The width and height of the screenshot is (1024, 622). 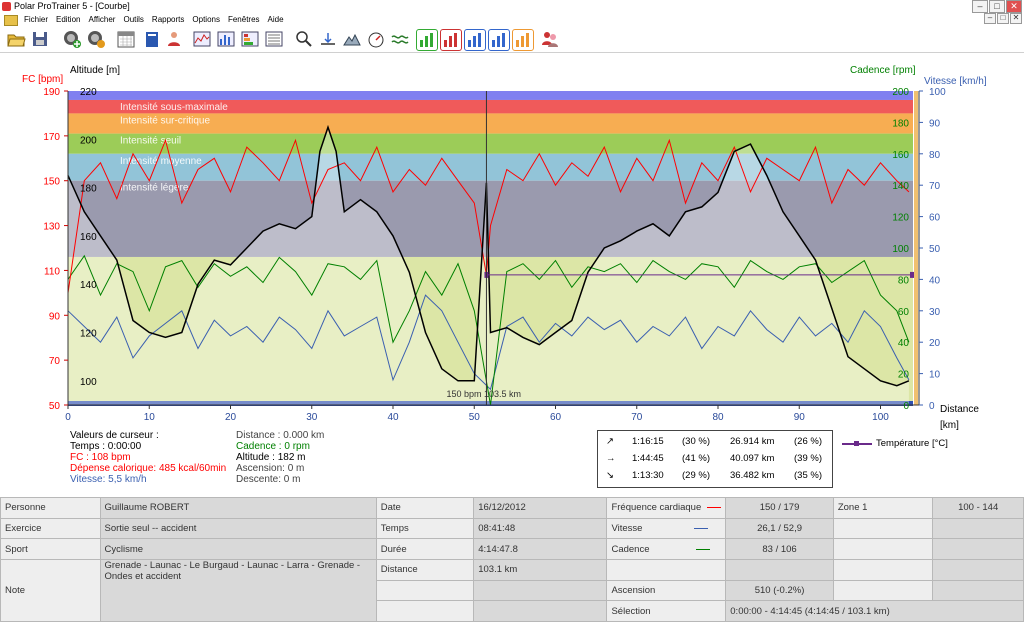 I want to click on ascension-label: Ascension, so click(x=666, y=590).